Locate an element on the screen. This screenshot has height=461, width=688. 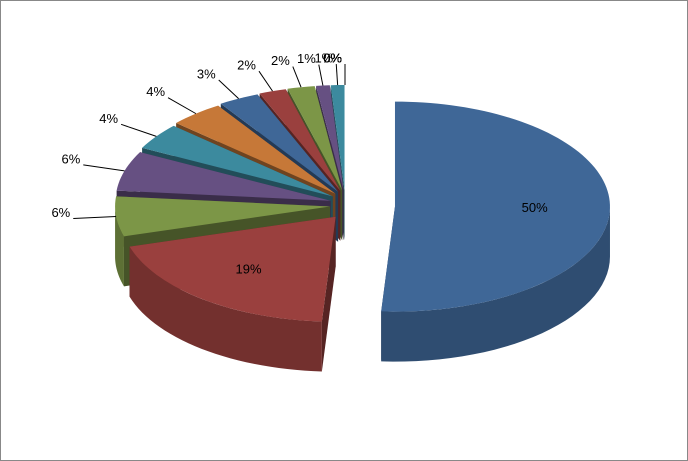
data-label: 0% is located at coordinates (332, 57).